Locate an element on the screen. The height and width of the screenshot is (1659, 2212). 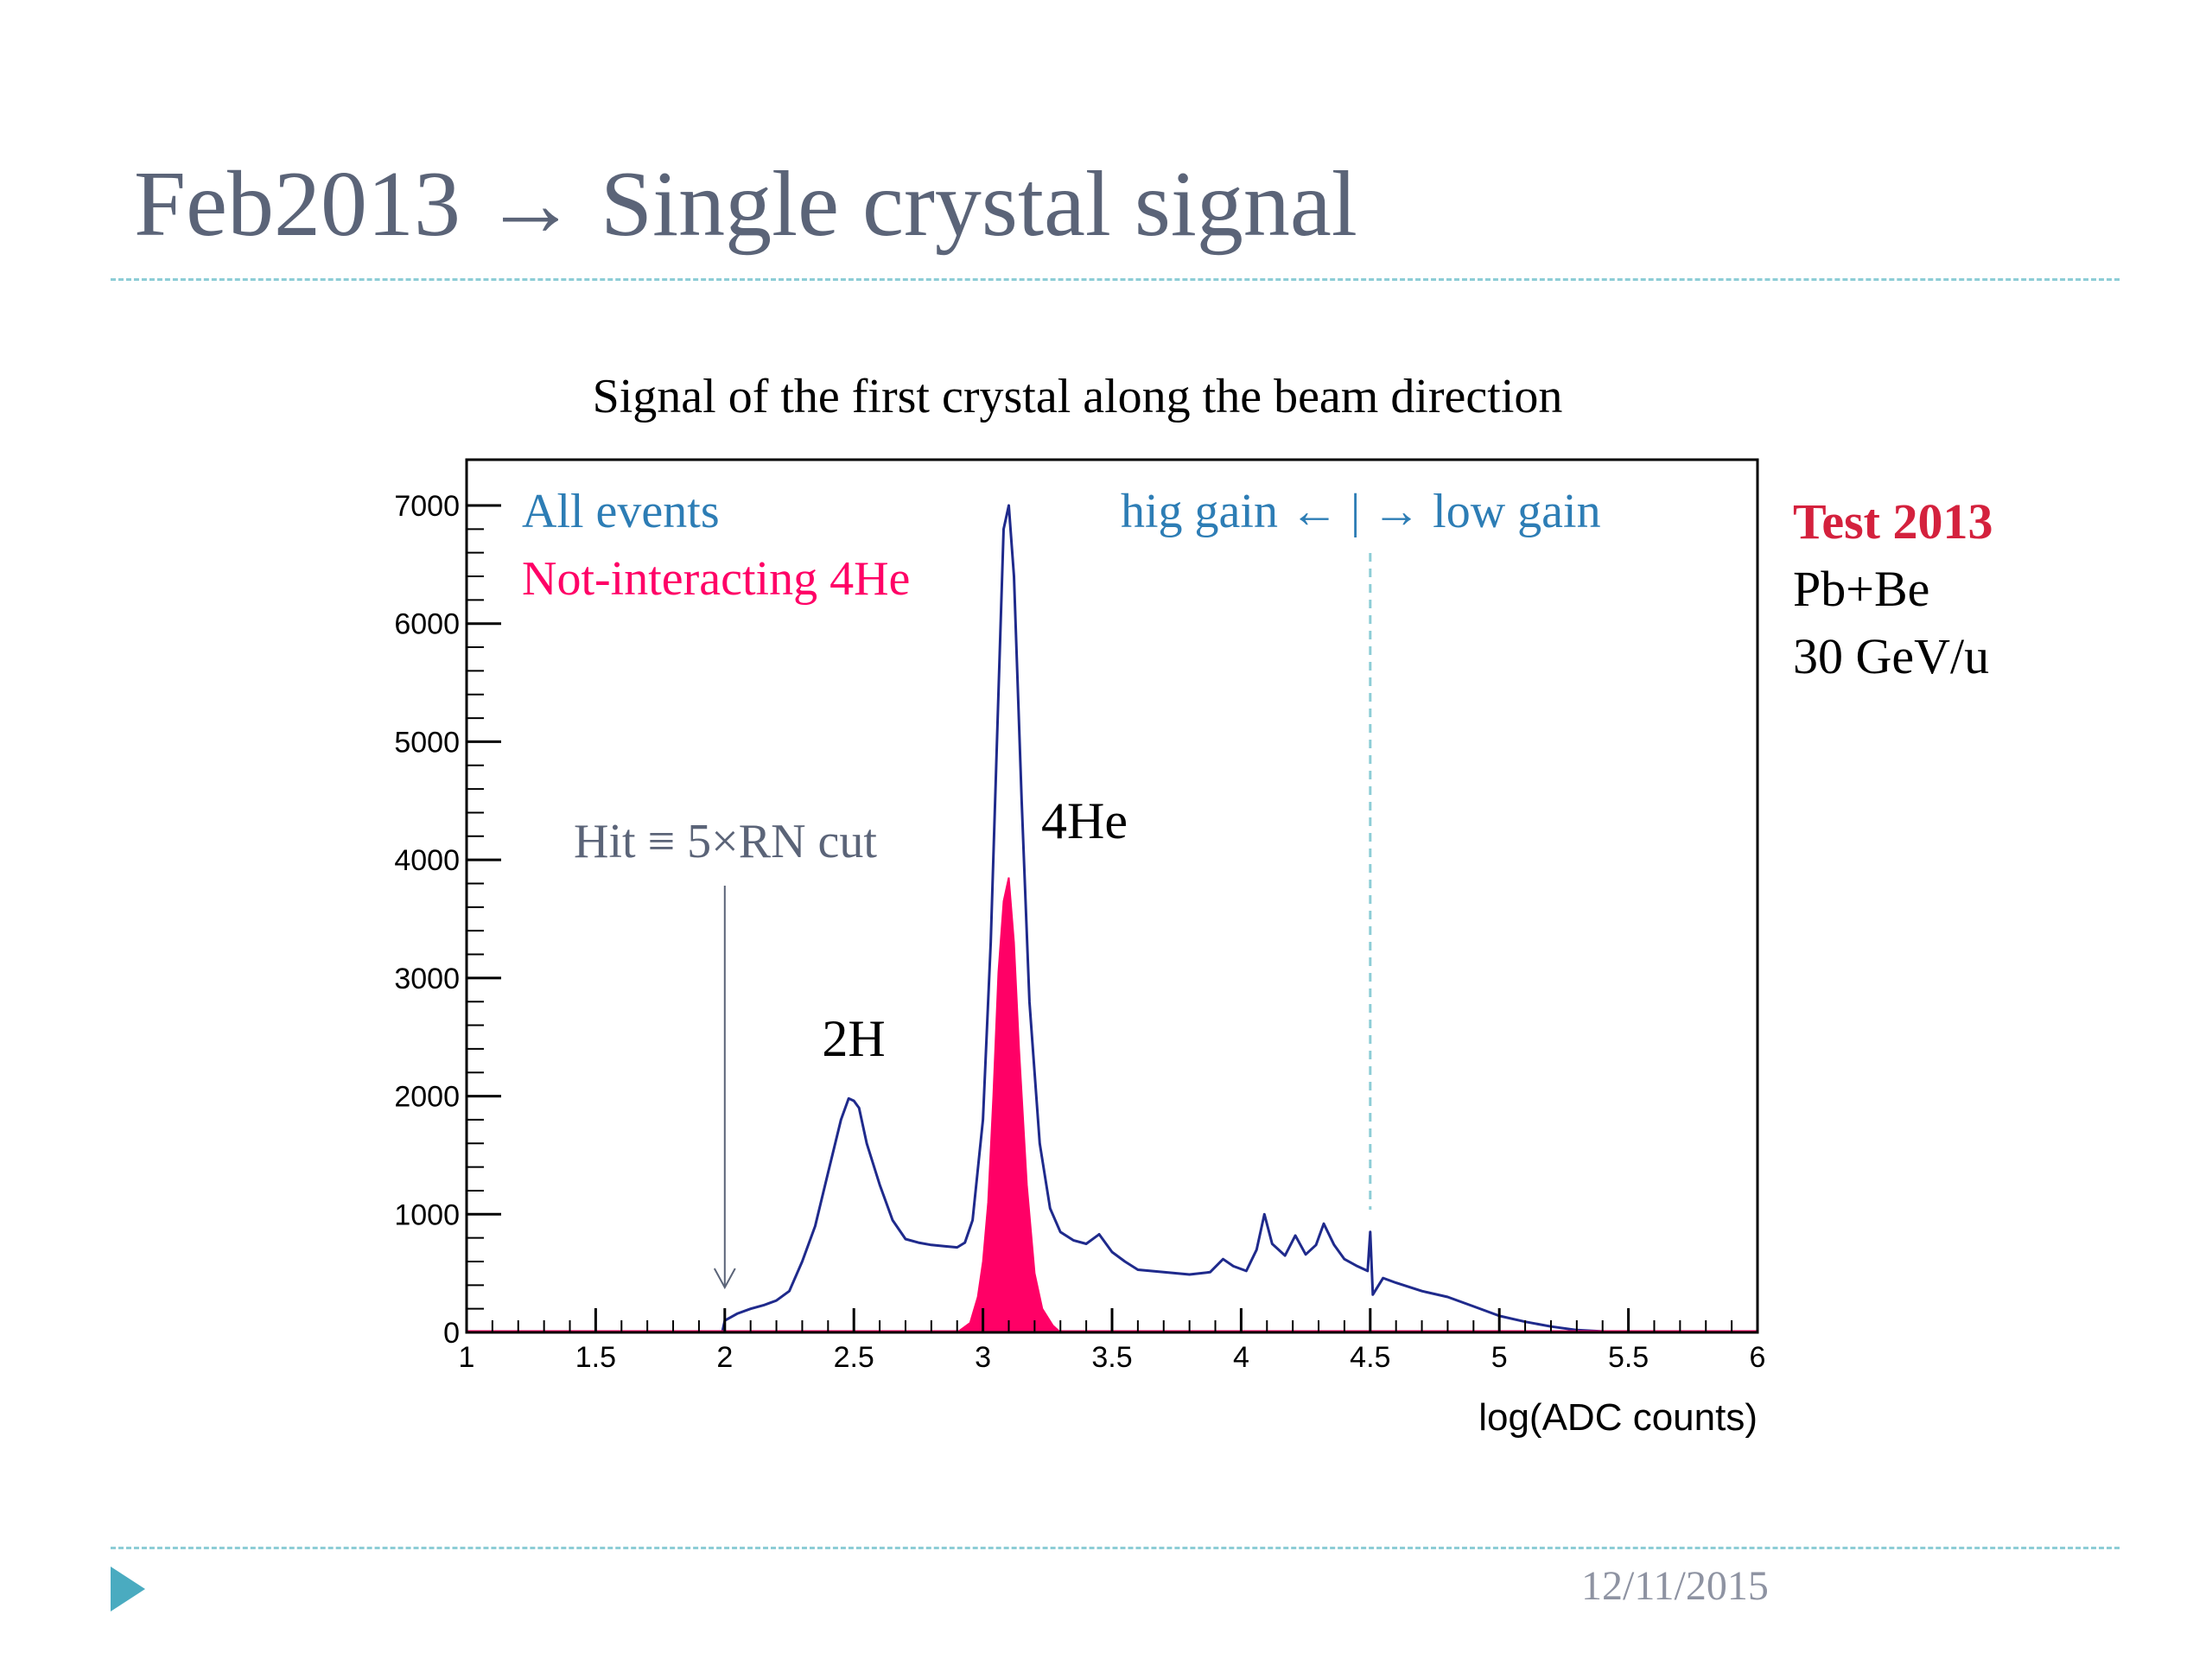
y-tick-label: 6000 is located at coordinates (427, 624).